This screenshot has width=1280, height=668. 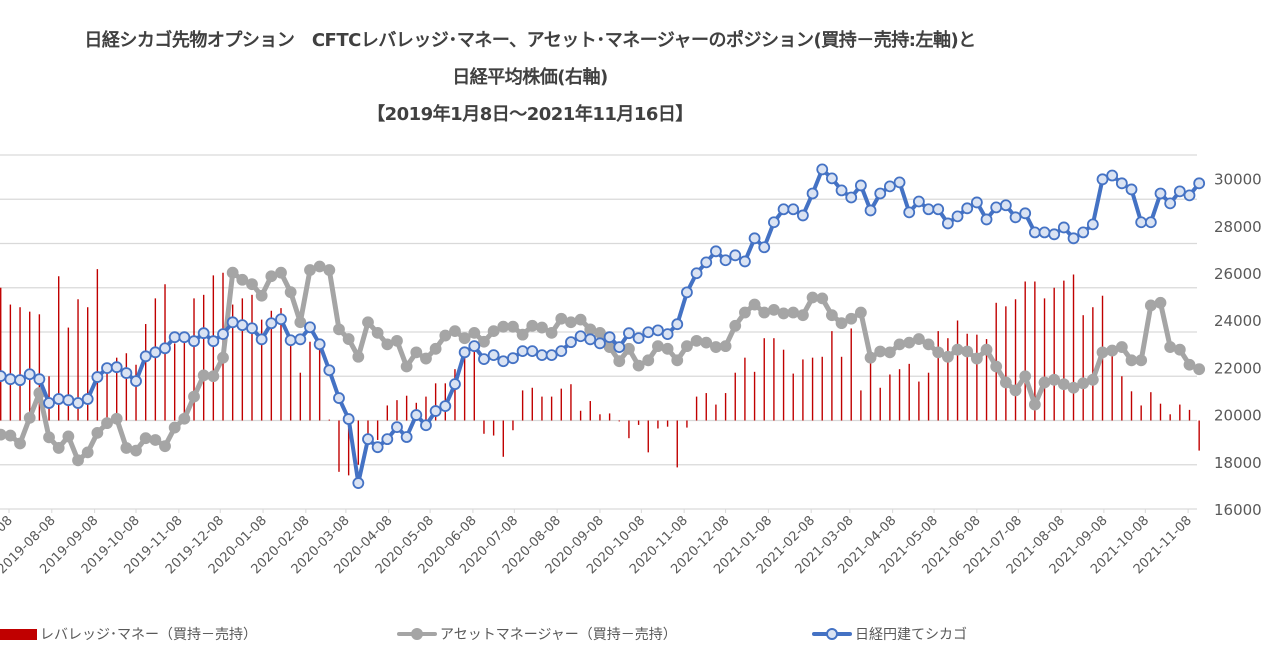 I want to click on legend-label-asset: アセットマネージャー（買持－売持）, so click(x=558, y=635).